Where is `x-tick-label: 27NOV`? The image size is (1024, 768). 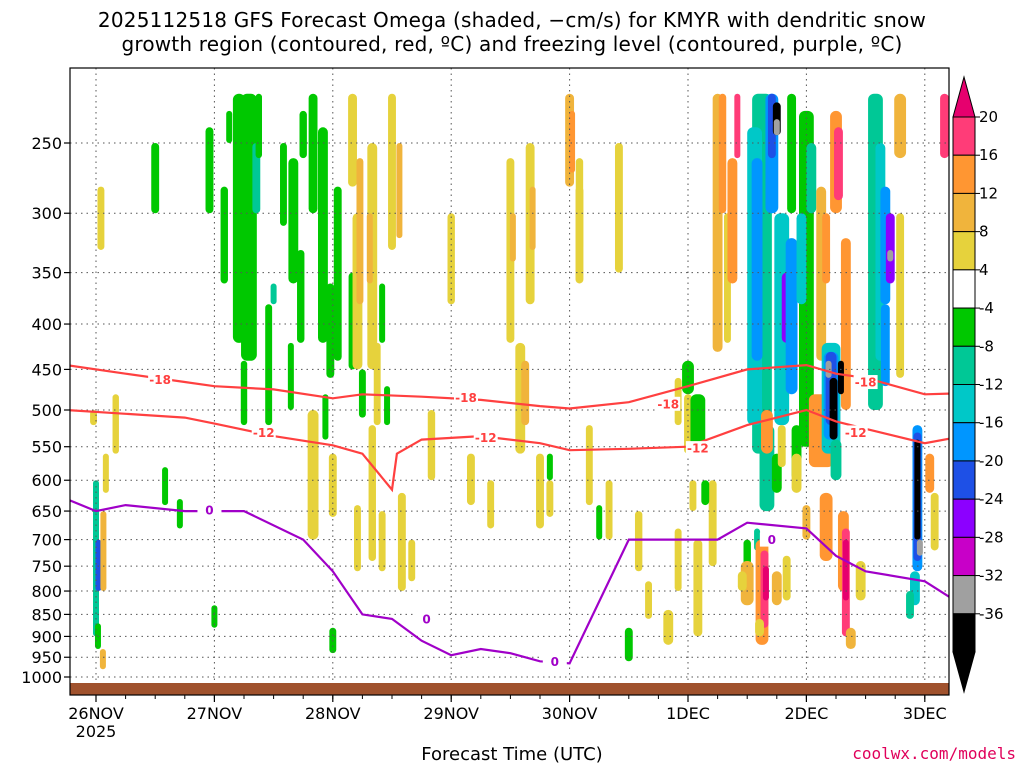
x-tick-label: 27NOV is located at coordinates (215, 713).